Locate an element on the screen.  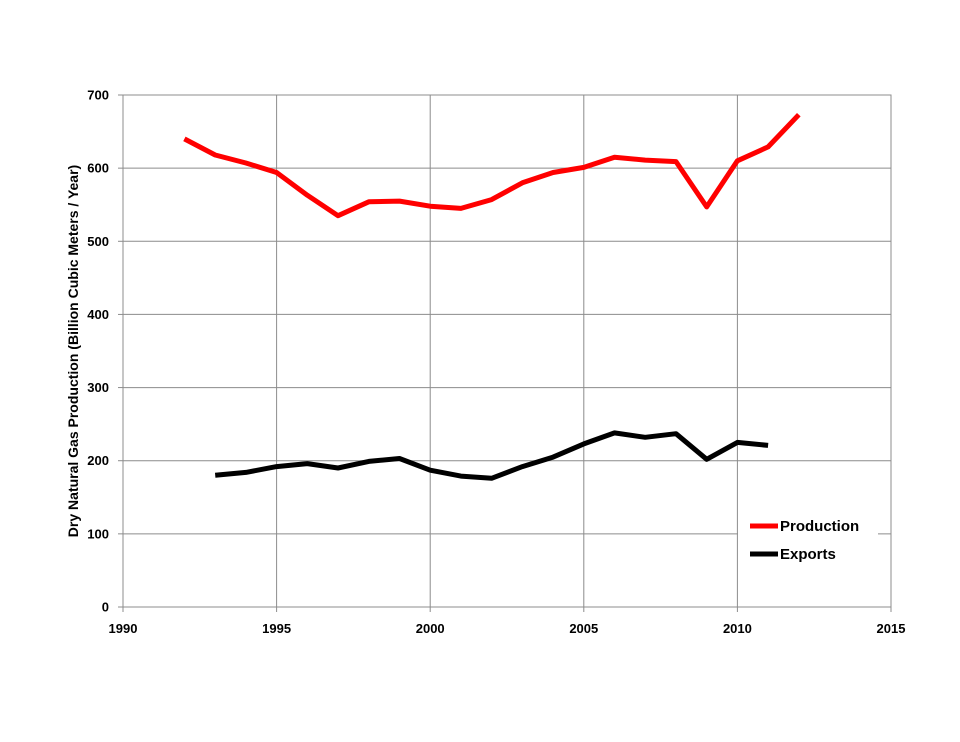
legend-box is located at coordinates (808, 538).